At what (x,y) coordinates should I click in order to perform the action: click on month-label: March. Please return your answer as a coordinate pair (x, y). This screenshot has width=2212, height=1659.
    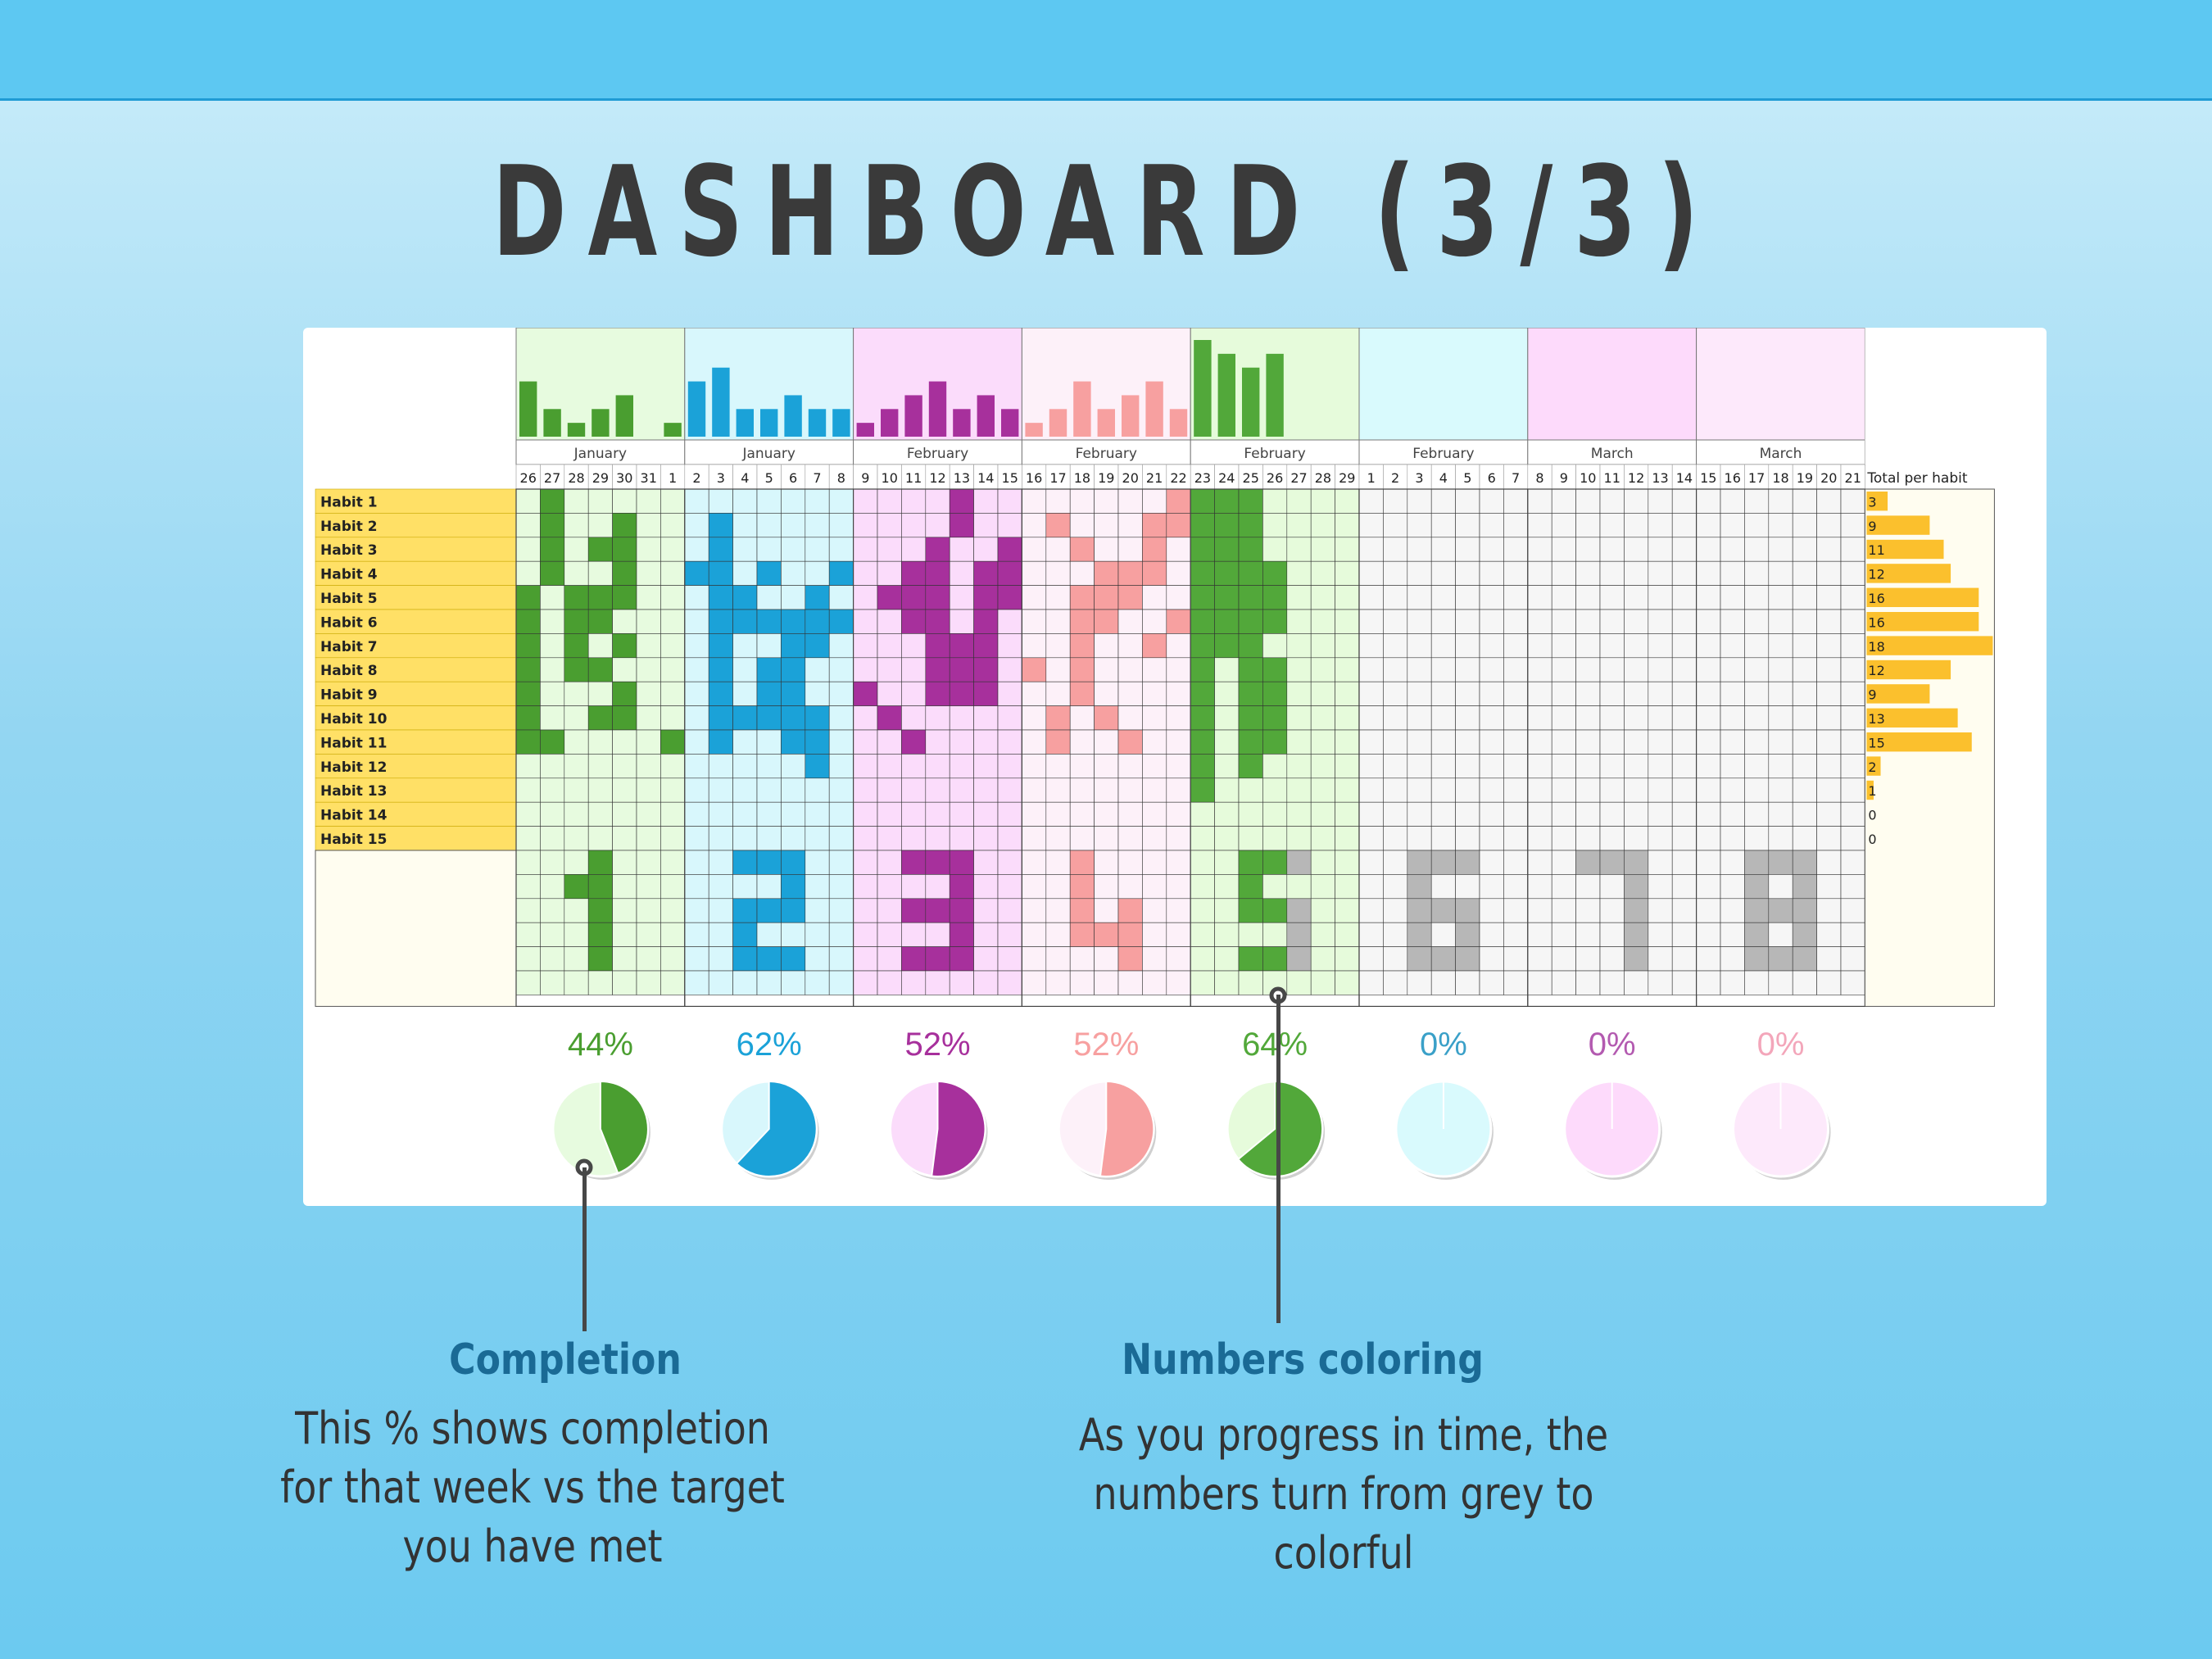
    Looking at the image, I should click on (1612, 454).